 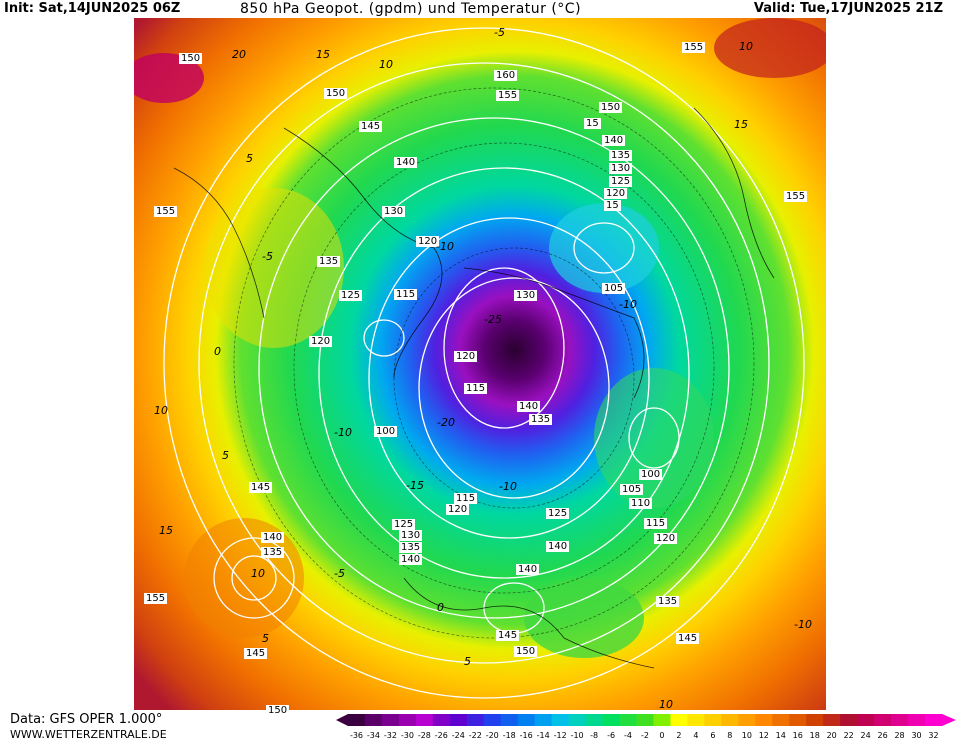 What do you see at coordinates (458, 735) in the screenshot?
I see `legend-tick-label: -24` at bounding box center [458, 735].